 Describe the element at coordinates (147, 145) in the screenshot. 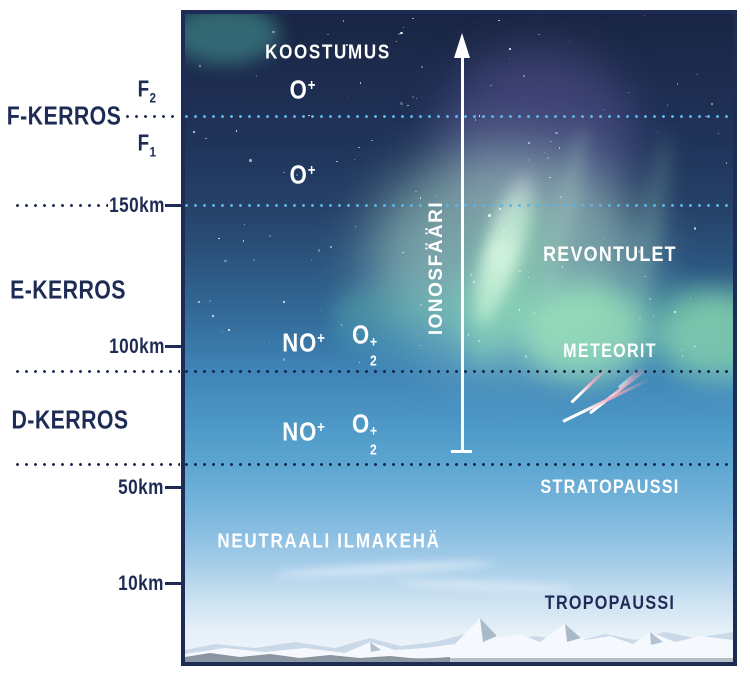

I see `f1-sublayer-label: F1` at that location.